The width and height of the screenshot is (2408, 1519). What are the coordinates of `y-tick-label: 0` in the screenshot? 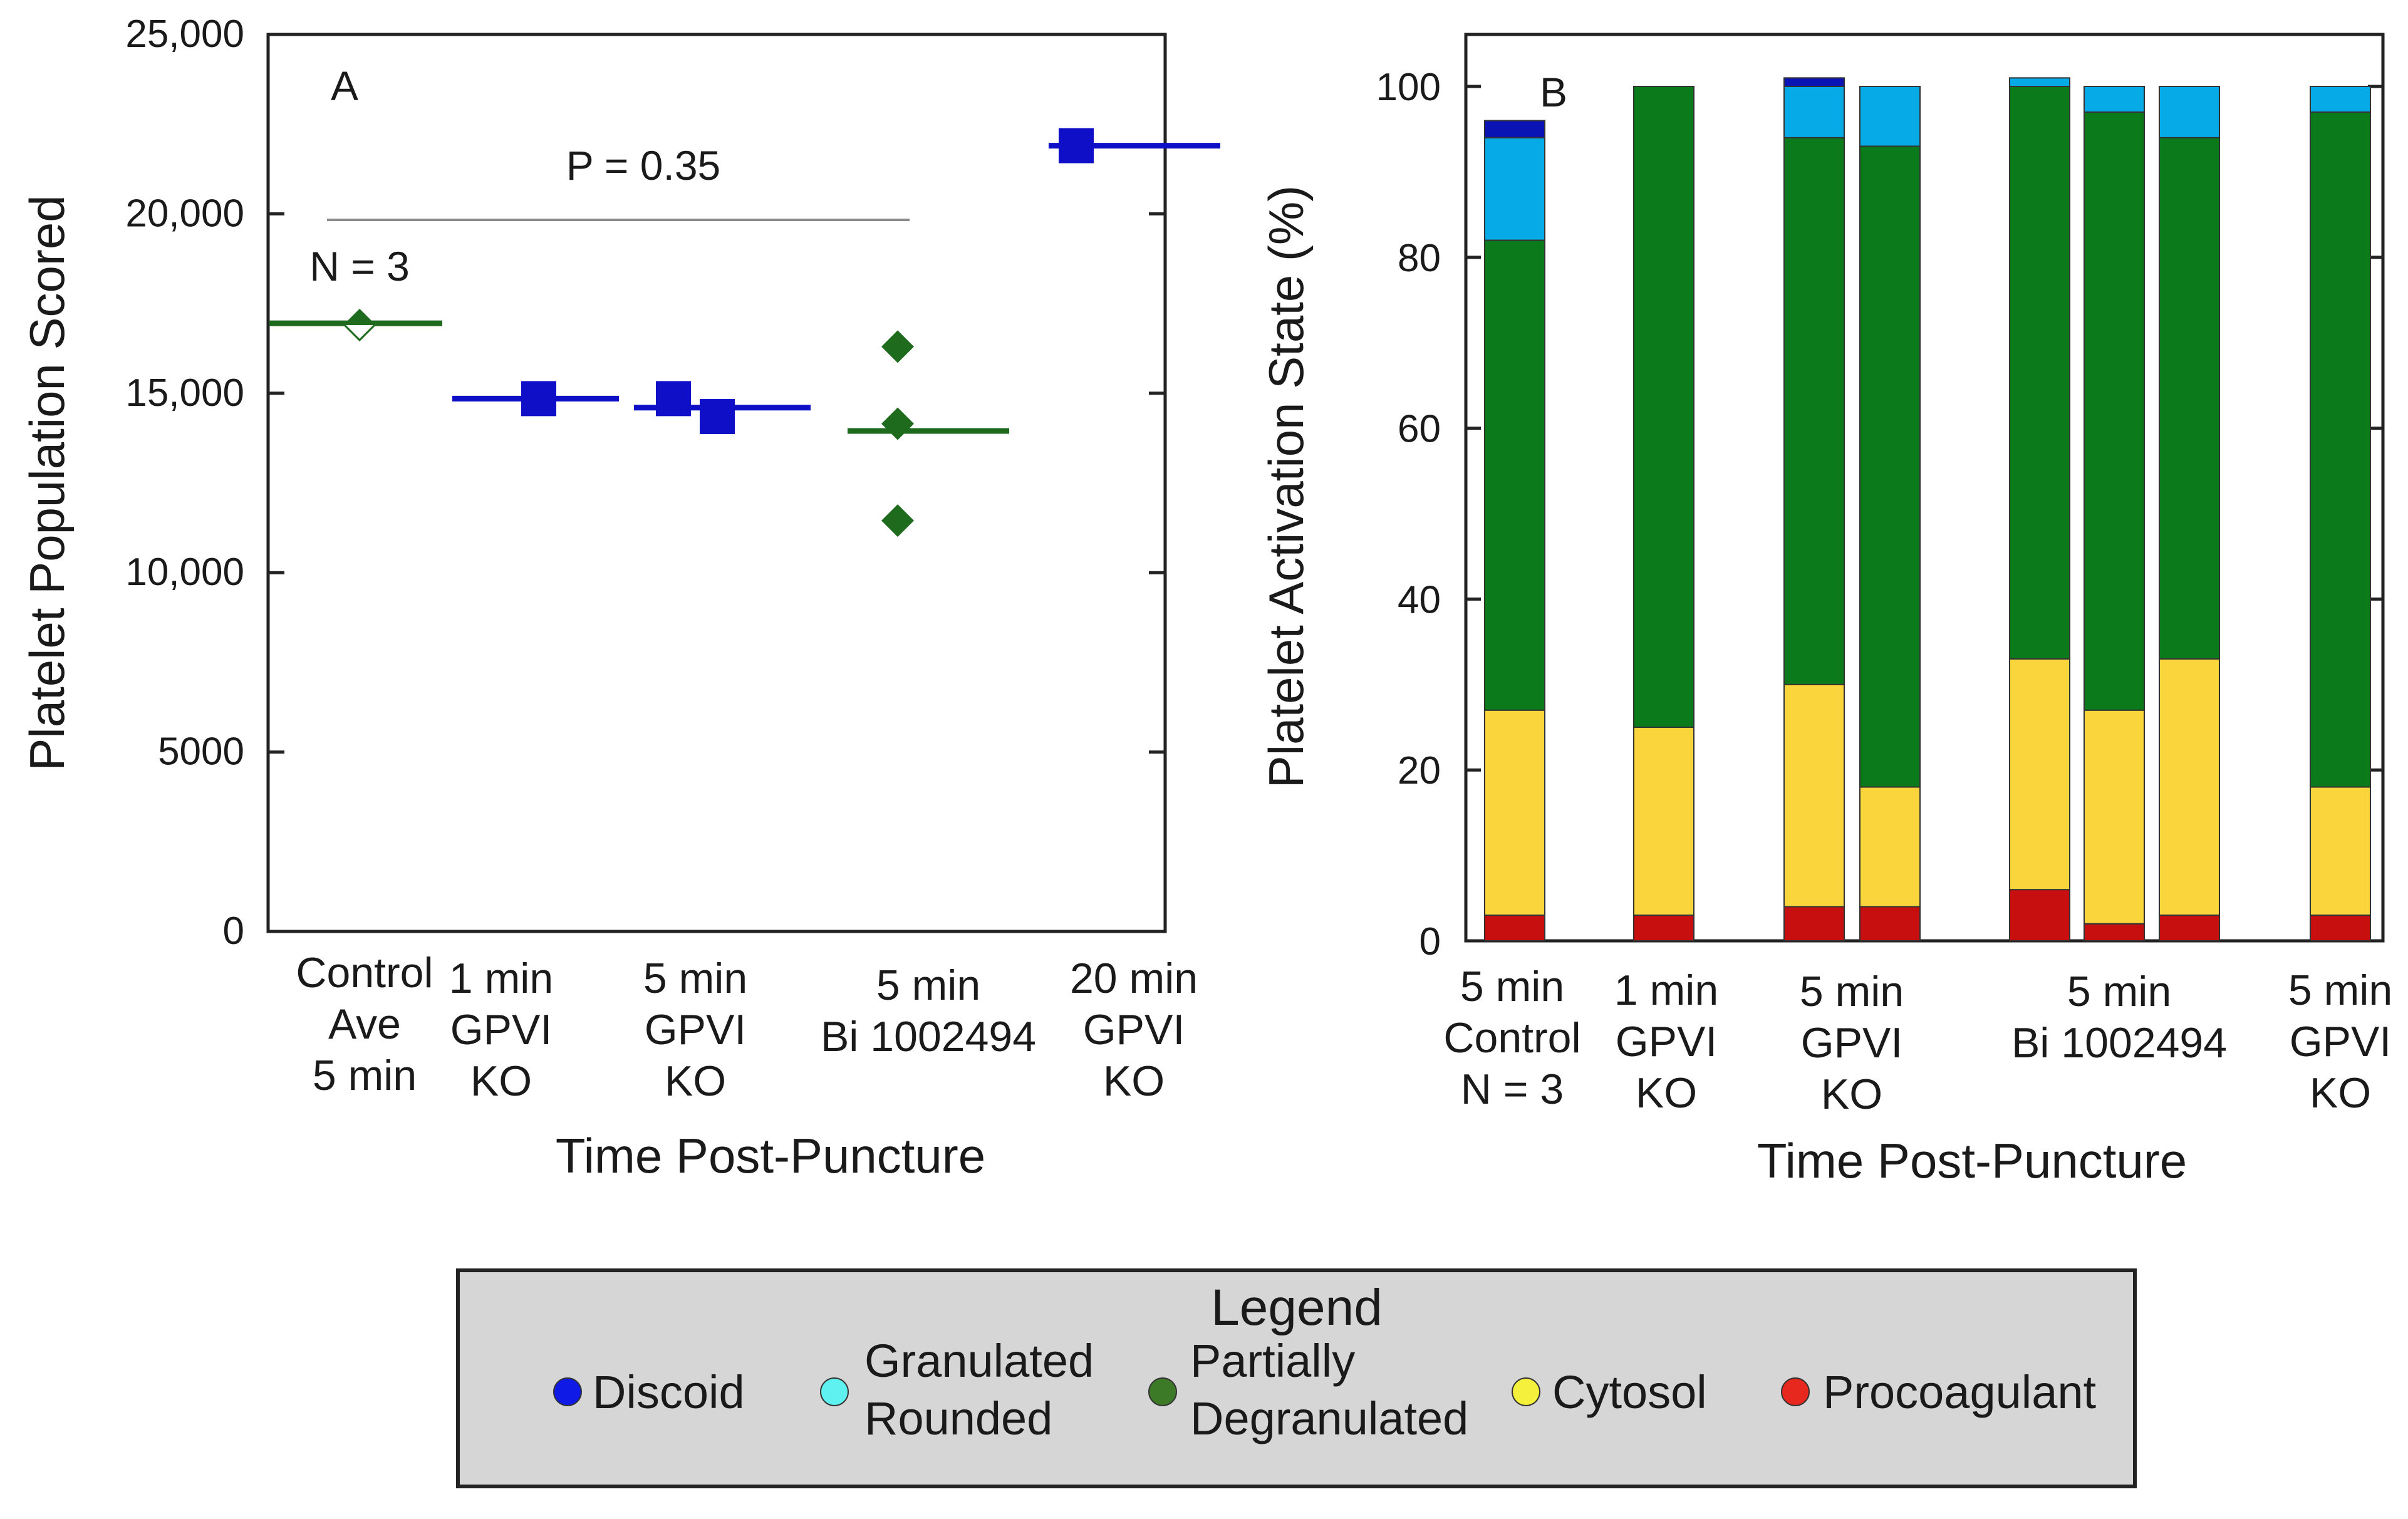 It's located at (234, 932).